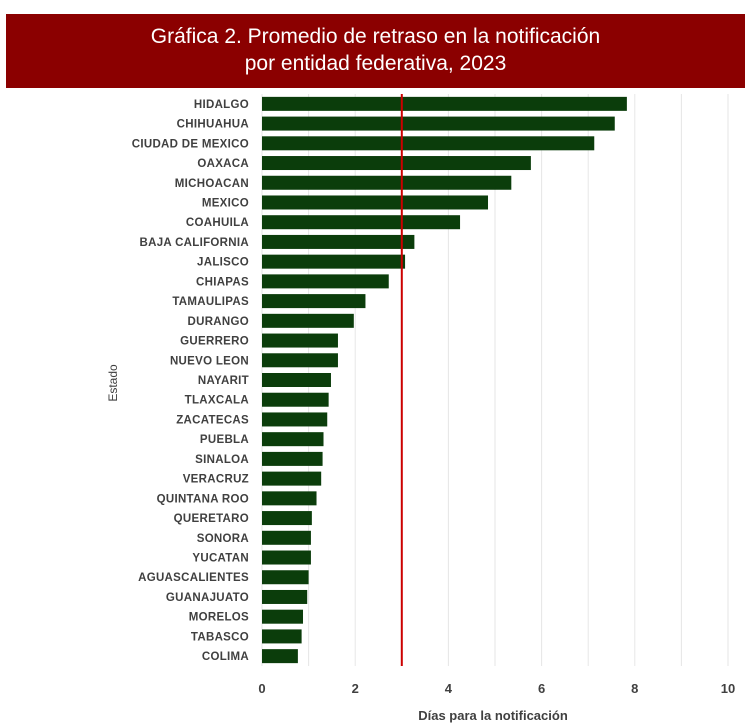  Describe the element at coordinates (375, 202) in the screenshot. I see `bar-mexico` at that location.